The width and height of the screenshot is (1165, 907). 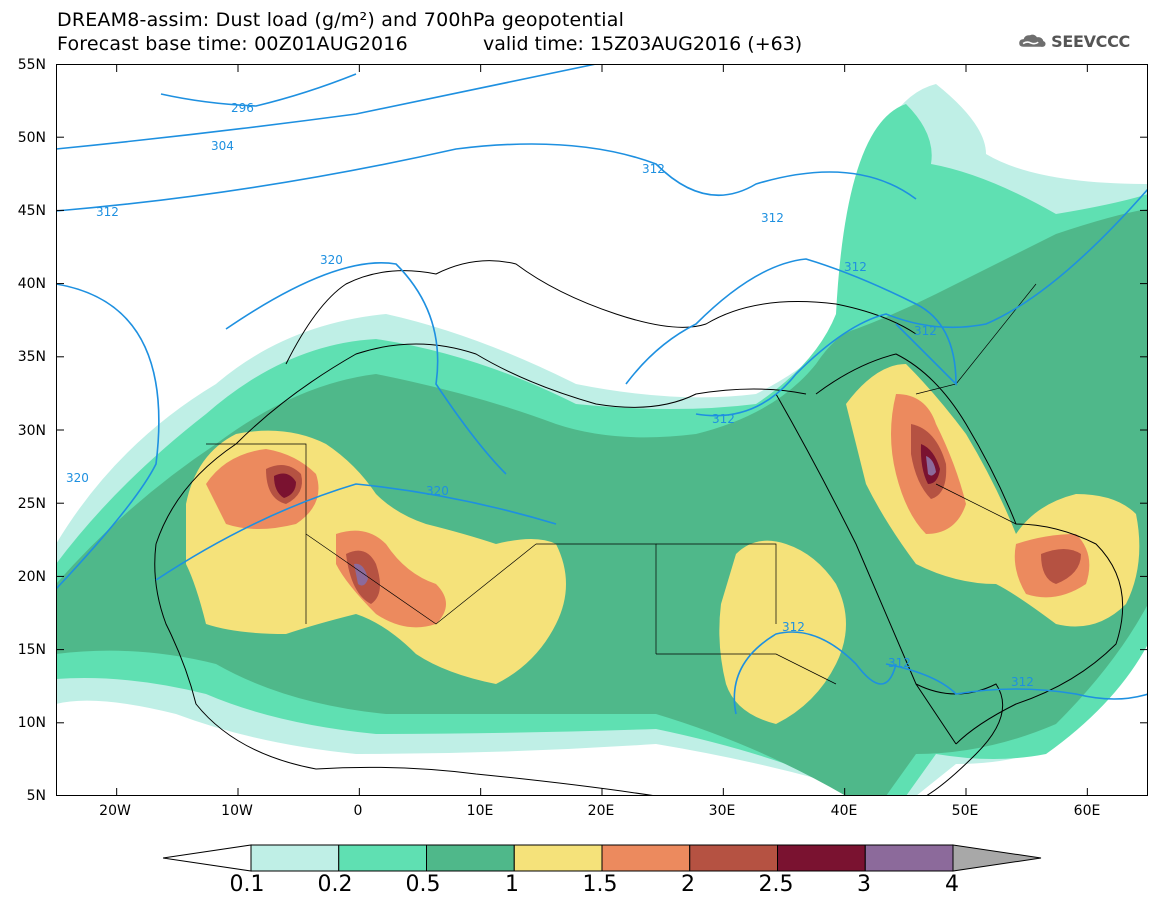 What do you see at coordinates (512, 884) in the screenshot?
I see `colorbar-label: 1` at bounding box center [512, 884].